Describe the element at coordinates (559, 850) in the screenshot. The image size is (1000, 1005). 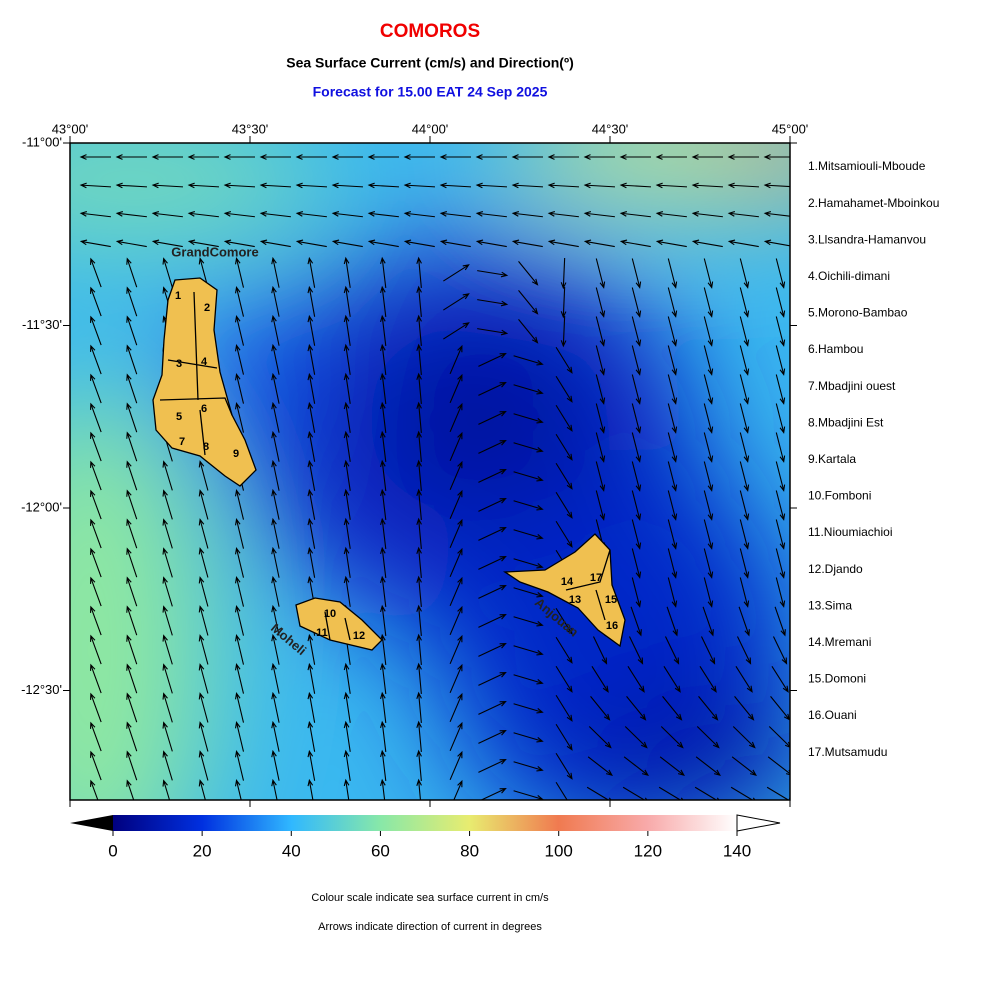
I see `colorbar-label: 100` at that location.